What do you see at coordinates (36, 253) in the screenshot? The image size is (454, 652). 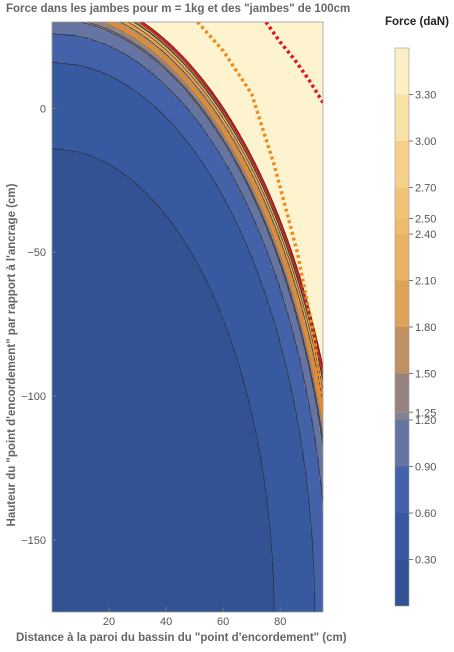 I see `y-tick-label: −50` at bounding box center [36, 253].